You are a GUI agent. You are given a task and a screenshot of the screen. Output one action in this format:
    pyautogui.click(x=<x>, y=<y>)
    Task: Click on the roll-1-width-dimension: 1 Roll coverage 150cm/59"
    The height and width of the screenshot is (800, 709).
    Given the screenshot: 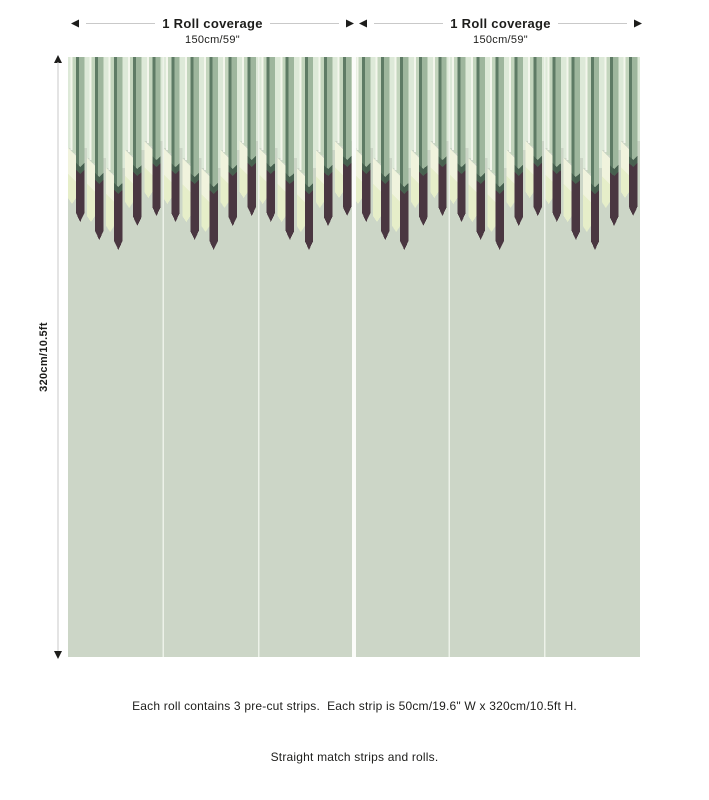 What is the action you would take?
    pyautogui.click(x=213, y=30)
    